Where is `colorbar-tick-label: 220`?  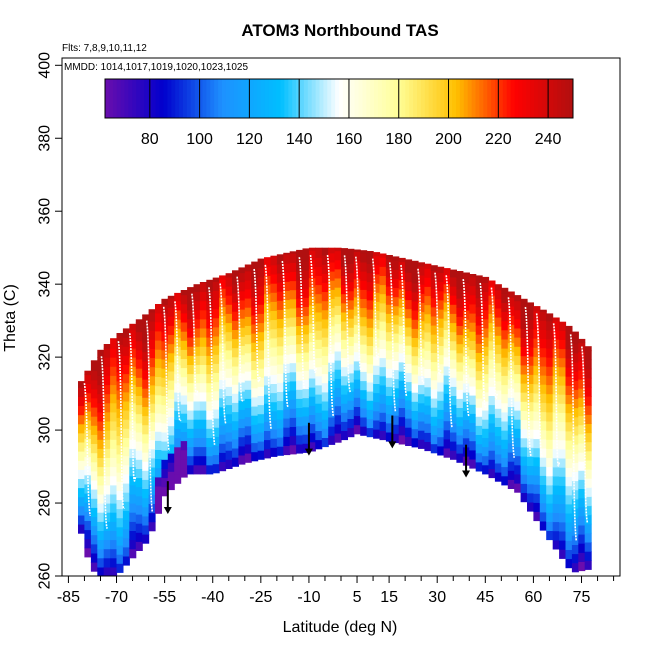 colorbar-tick-label: 220 is located at coordinates (498, 139).